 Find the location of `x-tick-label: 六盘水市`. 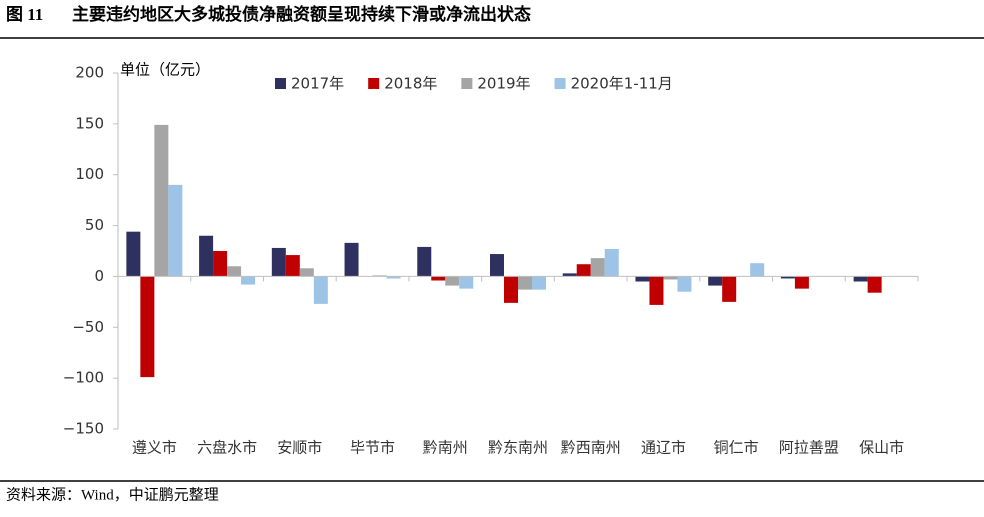

x-tick-label: 六盘水市 is located at coordinates (227, 448).